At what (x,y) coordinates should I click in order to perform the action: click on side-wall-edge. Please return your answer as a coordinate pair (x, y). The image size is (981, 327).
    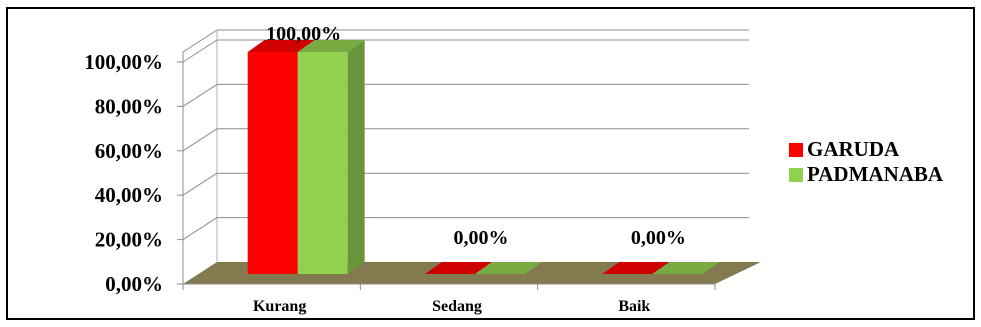
    Looking at the image, I should click on (200, 156).